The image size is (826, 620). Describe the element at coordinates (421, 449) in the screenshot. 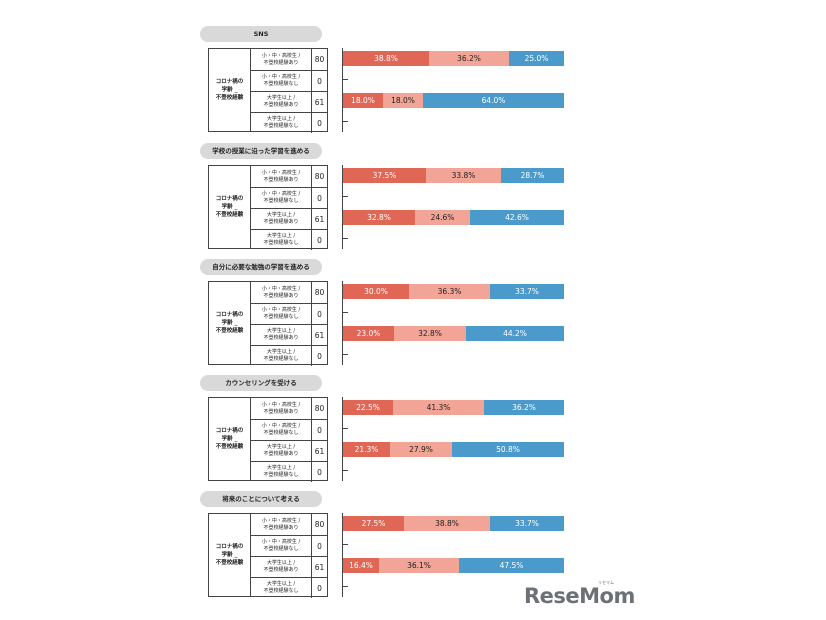

I see `bar-segment: 27.9%` at that location.